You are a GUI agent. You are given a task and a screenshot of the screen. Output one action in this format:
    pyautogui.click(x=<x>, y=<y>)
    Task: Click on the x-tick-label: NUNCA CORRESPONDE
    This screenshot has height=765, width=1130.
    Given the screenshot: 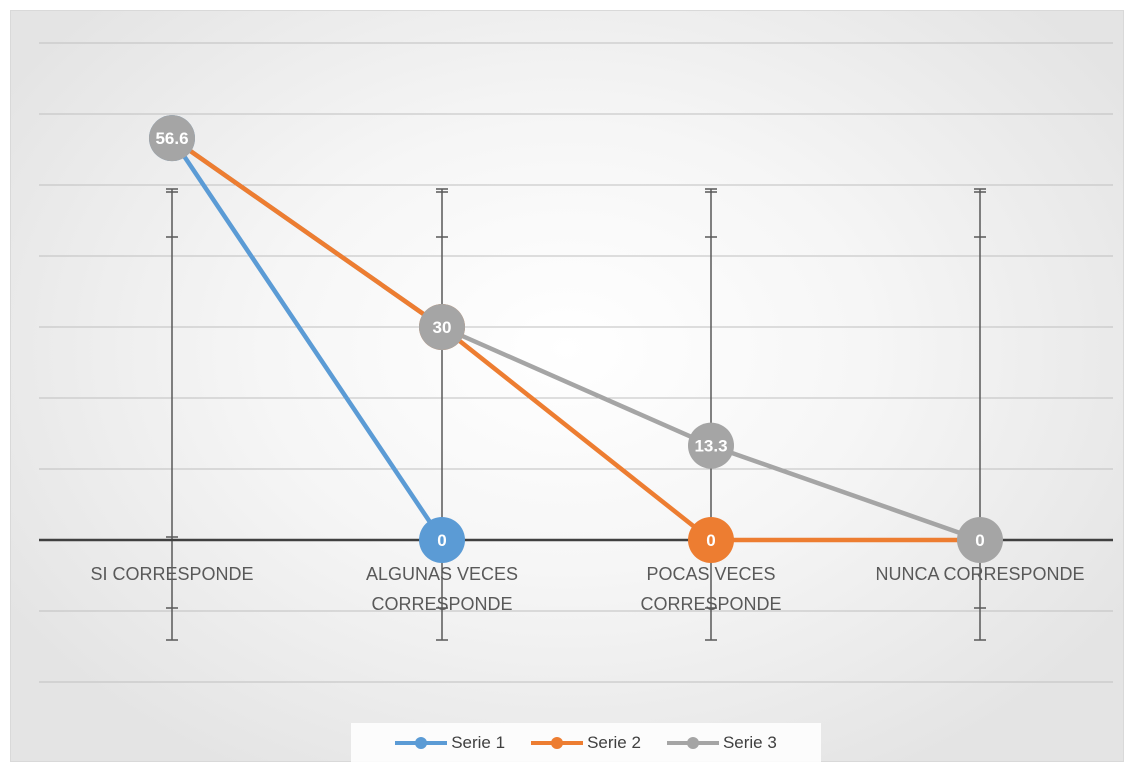 What is the action you would take?
    pyautogui.click(x=979, y=574)
    